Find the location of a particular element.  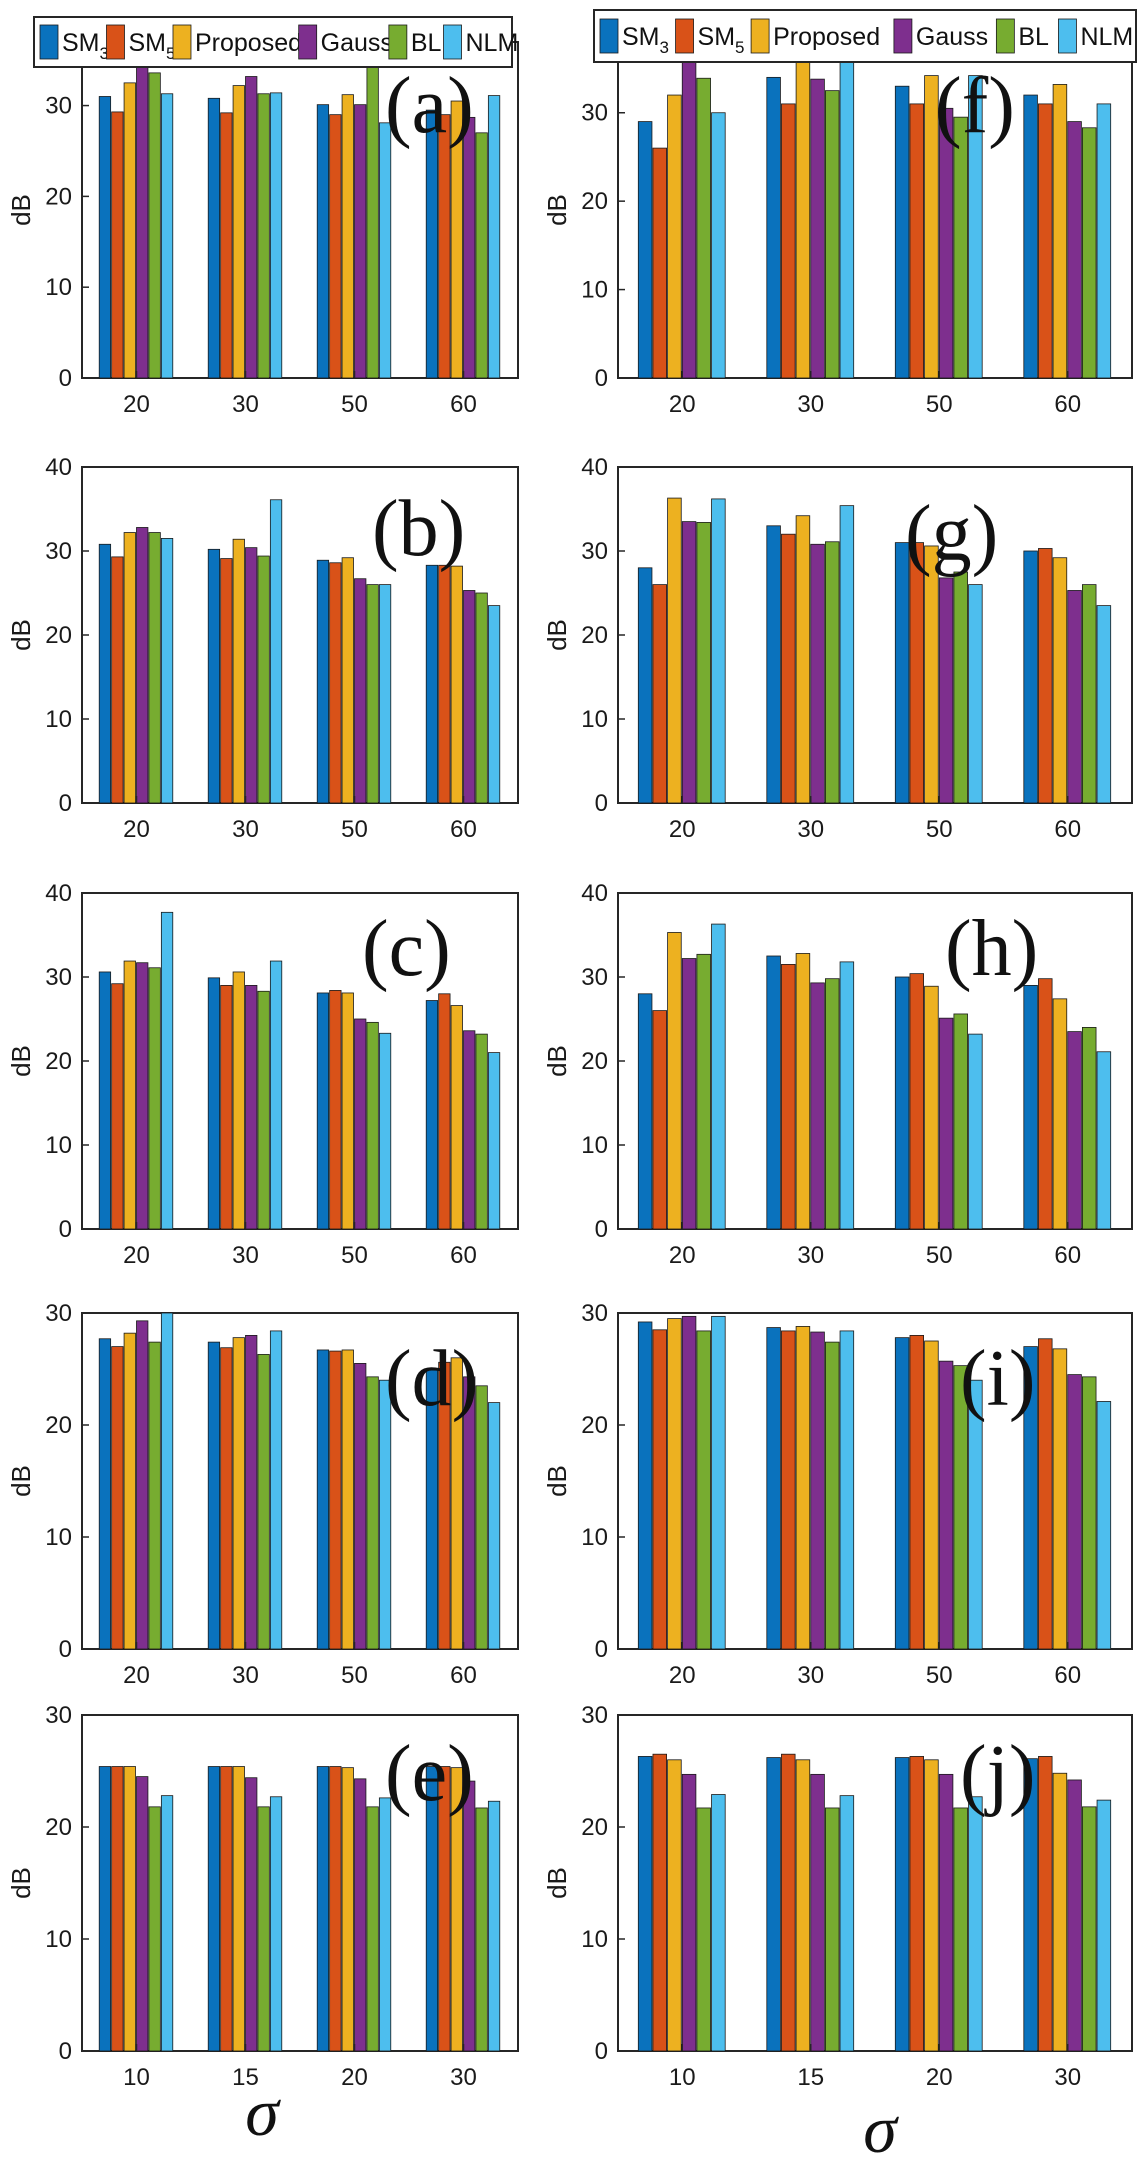

chart-panel-j: 0 10 20 30 dB 10 15 20 30 (j) is located at coordinates (837, 1896).